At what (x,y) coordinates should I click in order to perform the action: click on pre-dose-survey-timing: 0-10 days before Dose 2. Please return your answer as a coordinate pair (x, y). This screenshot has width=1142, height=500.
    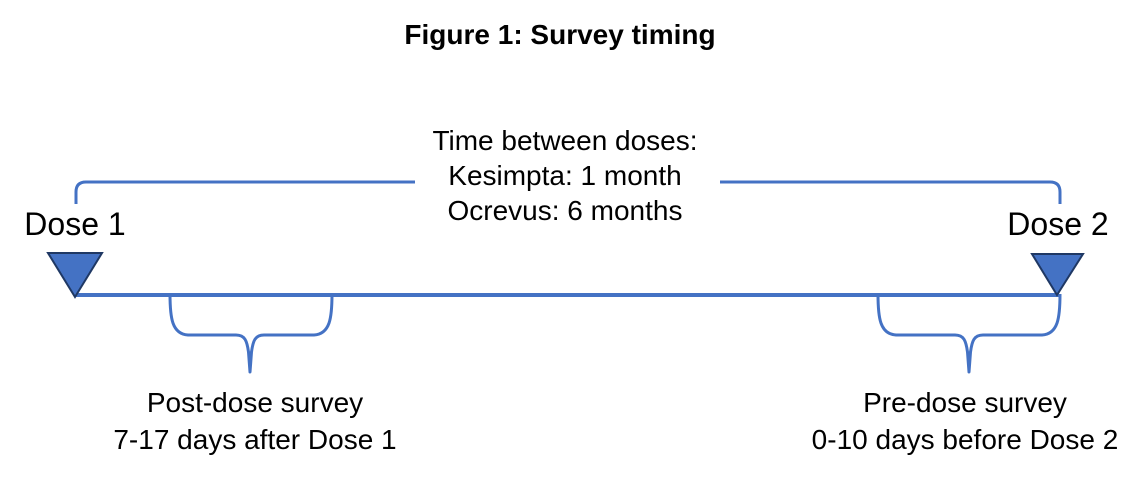
    Looking at the image, I should click on (965, 439).